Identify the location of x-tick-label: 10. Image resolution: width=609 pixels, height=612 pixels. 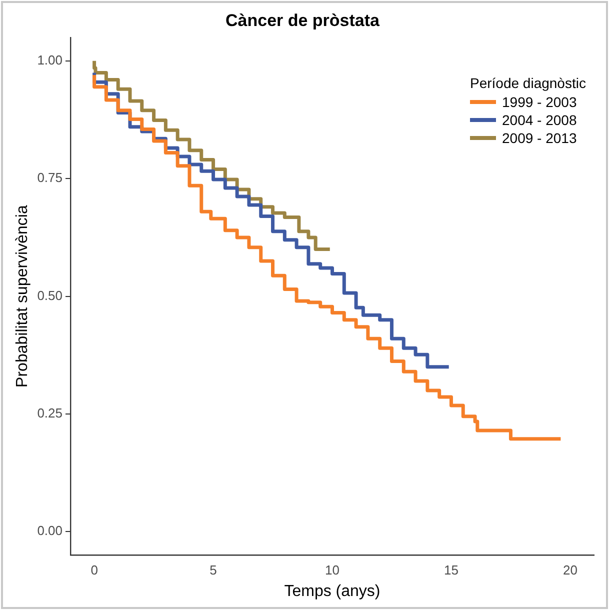
(332, 570).